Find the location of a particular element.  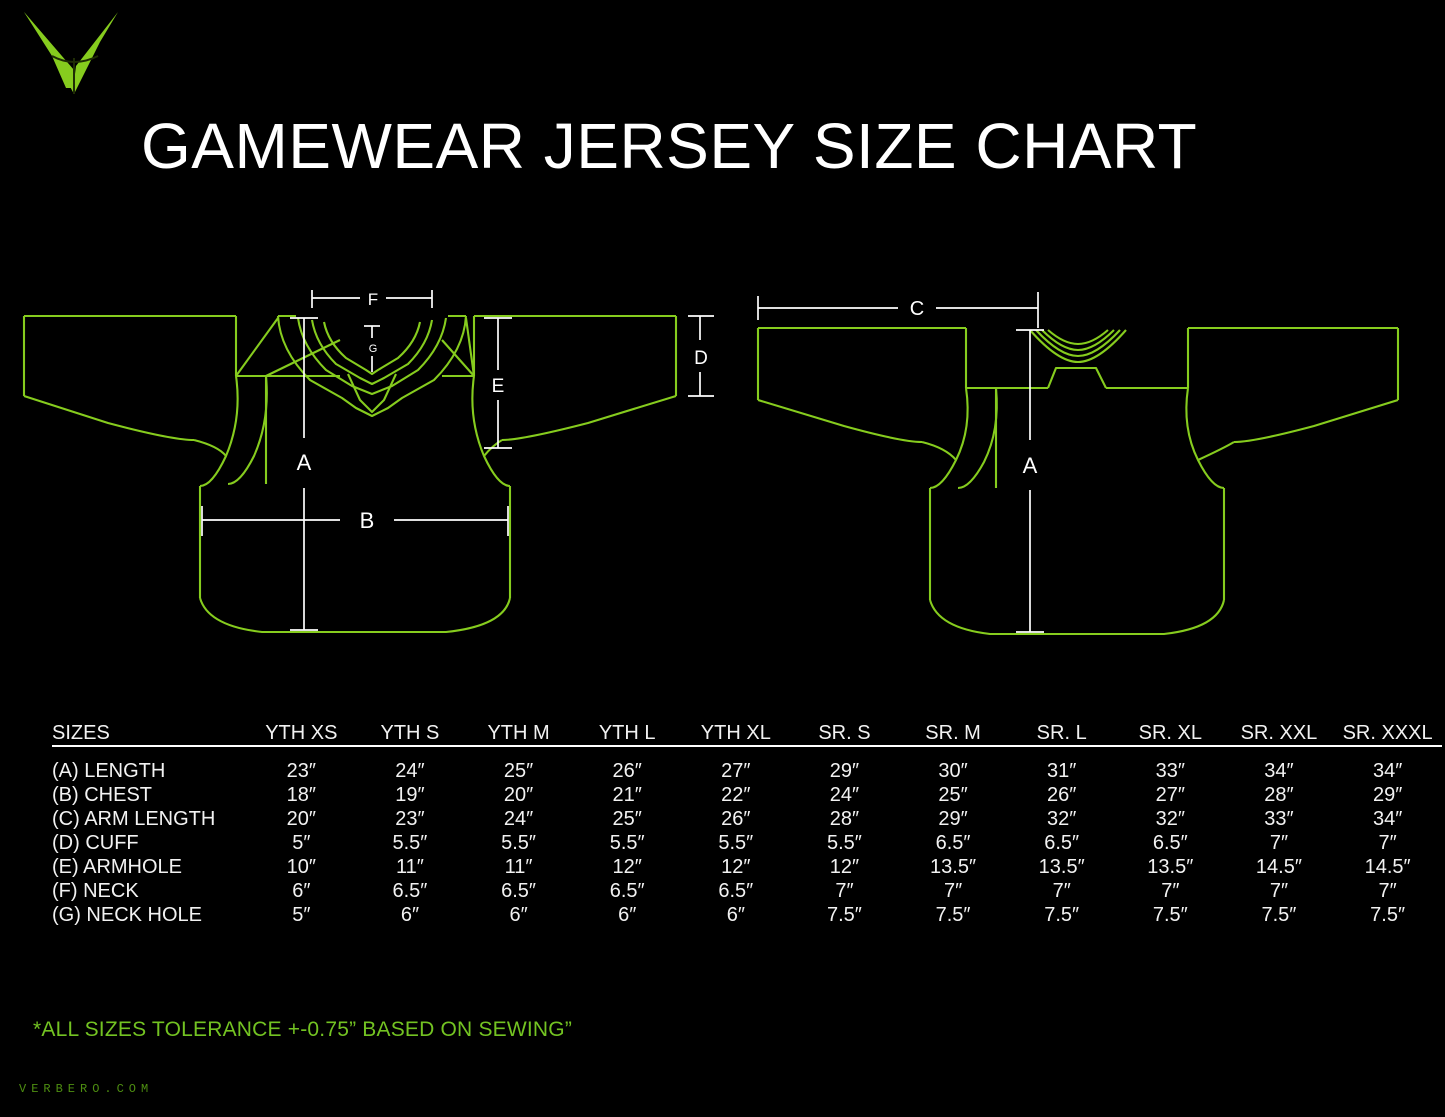

cell-arm-sr-xxl: 33″ is located at coordinates (1279, 819).